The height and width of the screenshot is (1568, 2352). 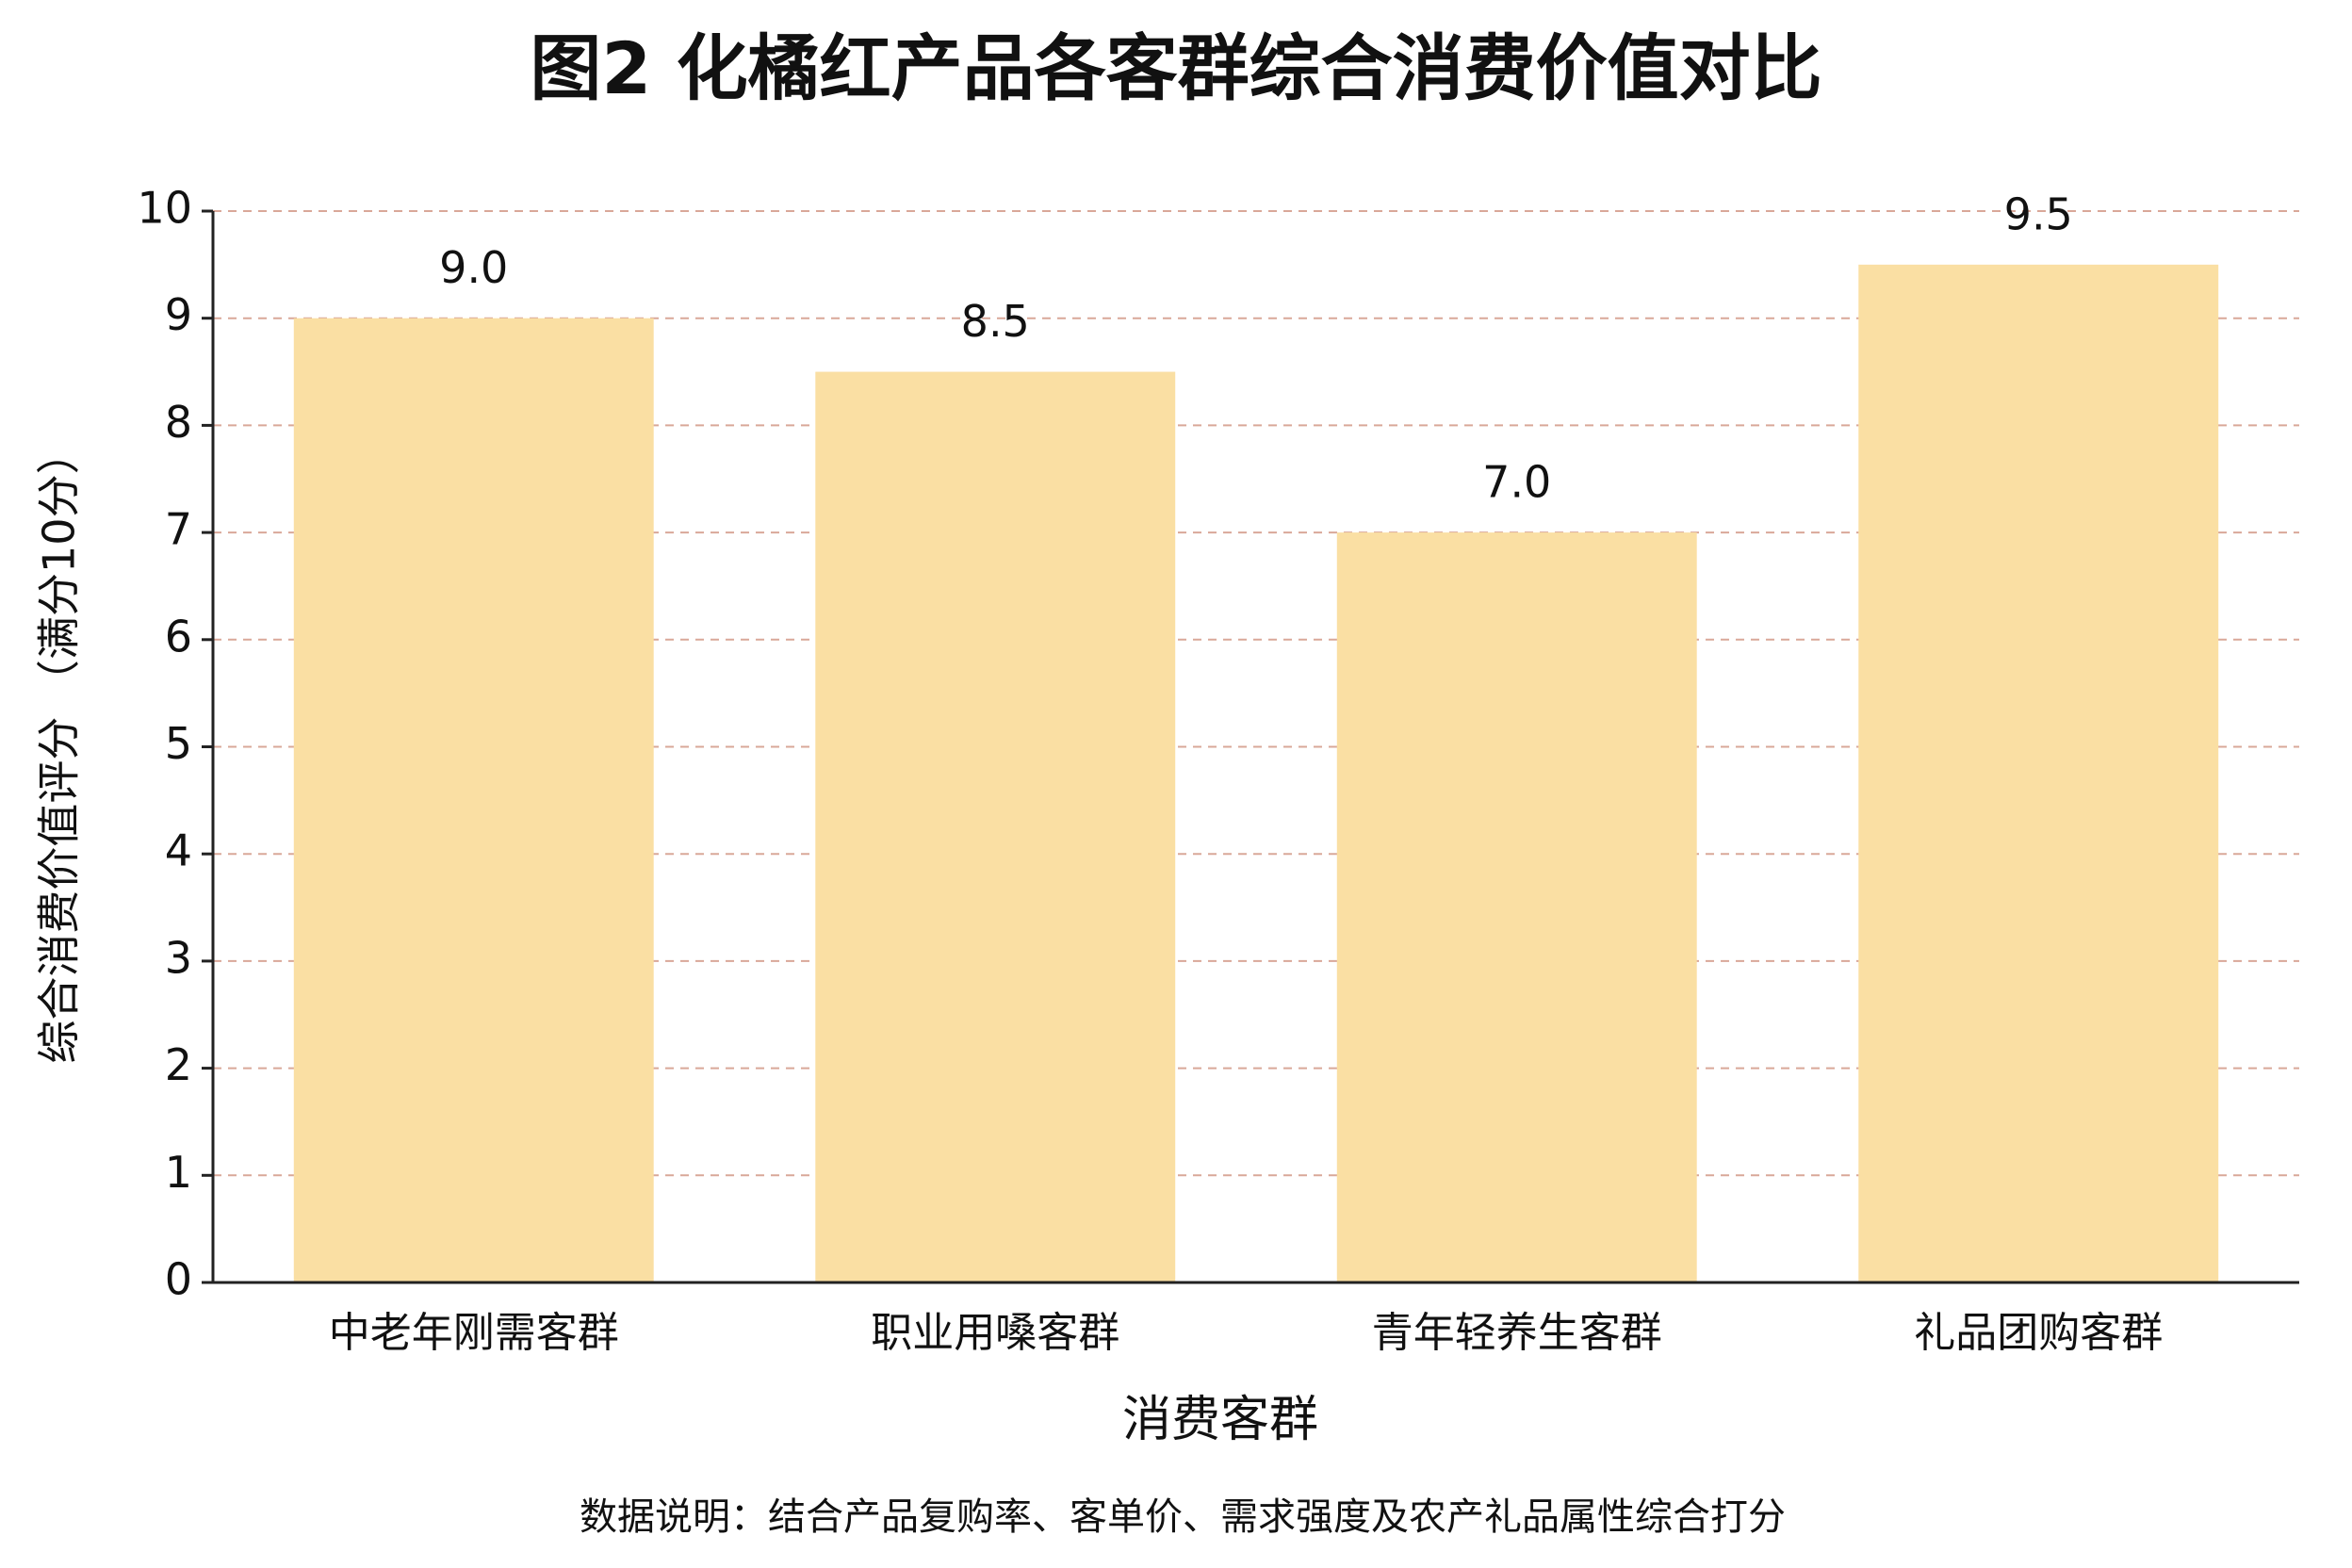 I want to click on x-axis-label: 消费客群, so click(x=1220, y=1420).